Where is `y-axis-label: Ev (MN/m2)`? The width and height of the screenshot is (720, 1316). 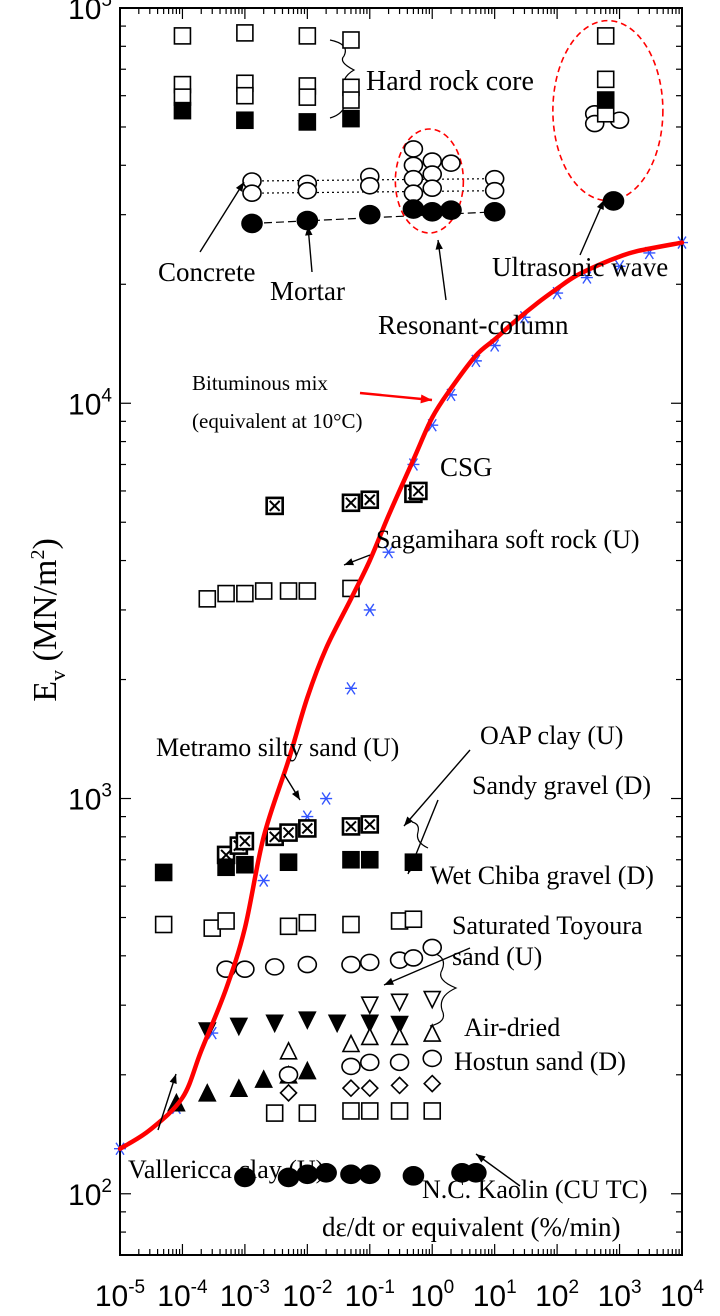
y-axis-label: Ev (MN/m2) is located at coordinates (48, 620).